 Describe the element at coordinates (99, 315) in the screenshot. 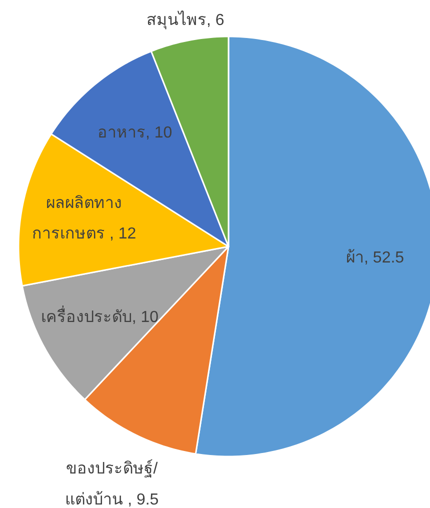

I see `slice-label: เครื่องประดับ, 10` at that location.